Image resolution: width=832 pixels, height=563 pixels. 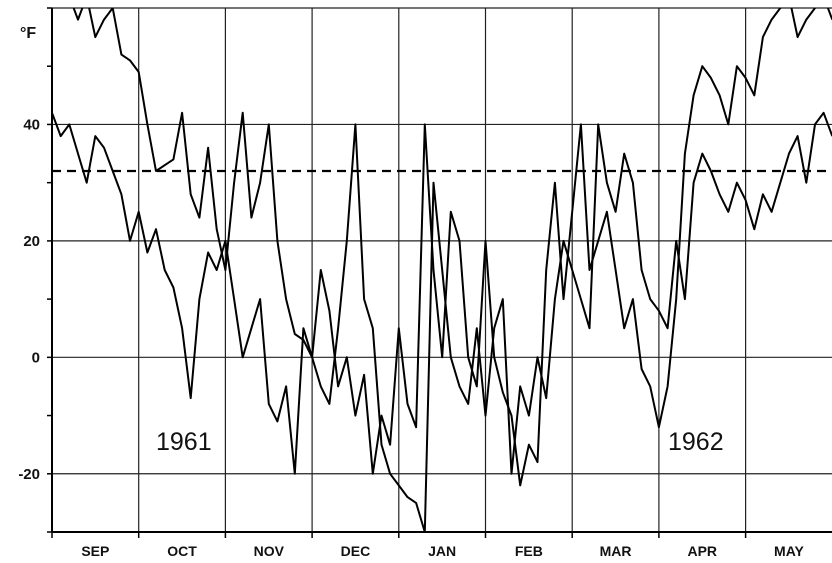 I want to click on x-tick-label-nov: NOV, so click(x=269, y=551).